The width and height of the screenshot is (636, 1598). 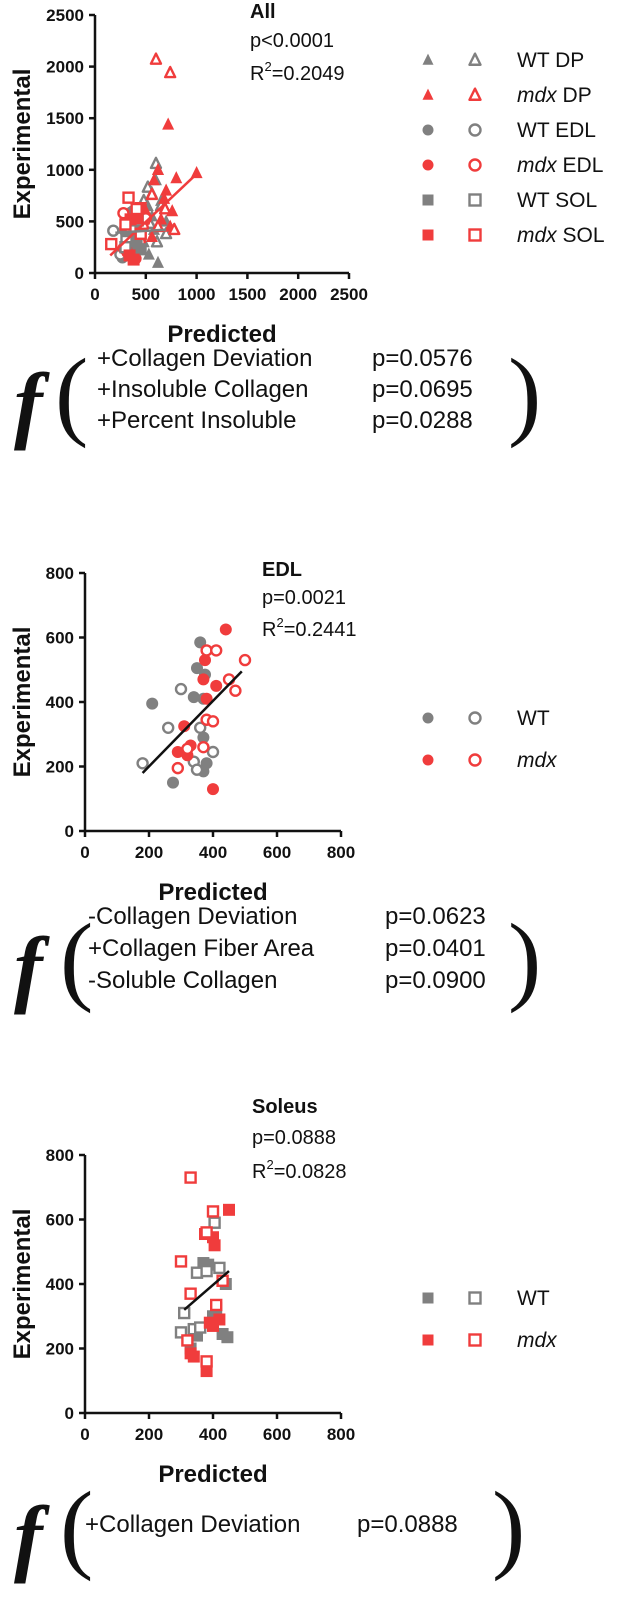 What do you see at coordinates (212, 1474) in the screenshot?
I see `soleus-x-axis-label: Predicted` at bounding box center [212, 1474].